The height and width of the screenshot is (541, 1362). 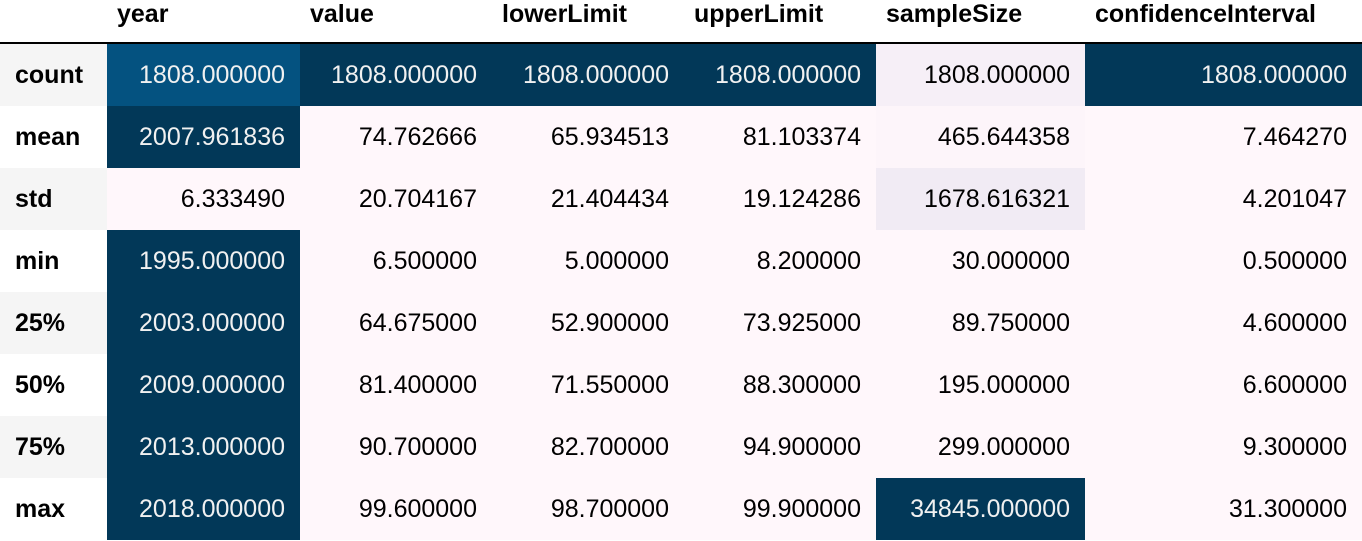 I want to click on cell-min-value: 6.500000, so click(x=396, y=261).